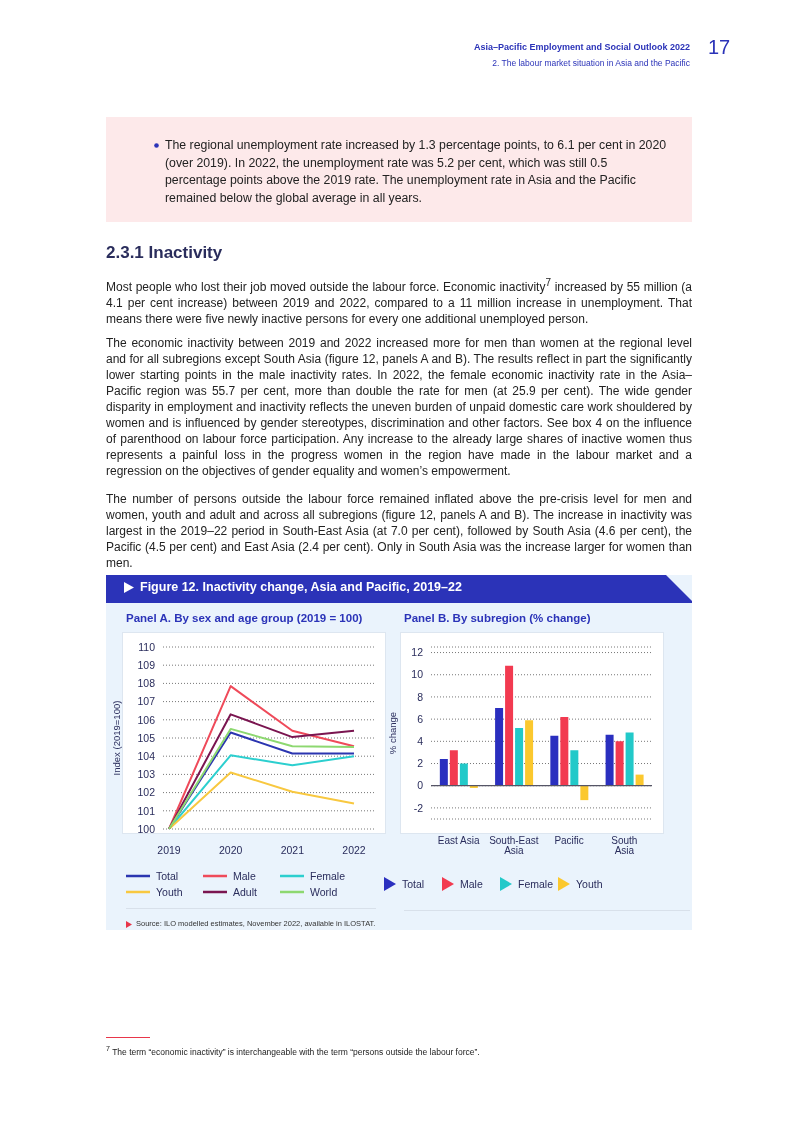 This screenshot has width=793, height=1122. Describe the element at coordinates (146, 737) in the screenshot. I see `y-tick-label: 105` at that location.